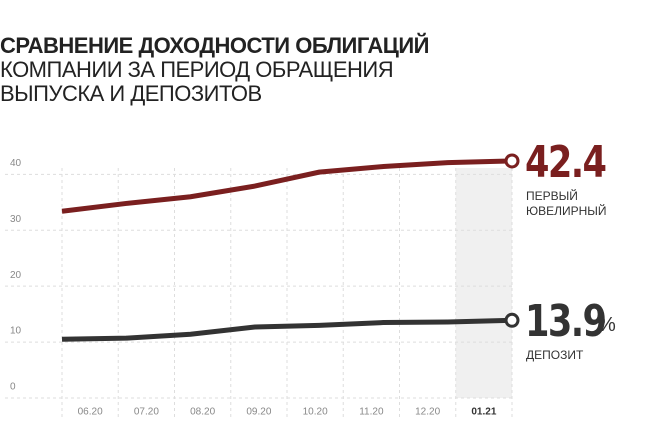  What do you see at coordinates (566, 162) in the screenshot?
I see `end-value: 42.4` at bounding box center [566, 162].